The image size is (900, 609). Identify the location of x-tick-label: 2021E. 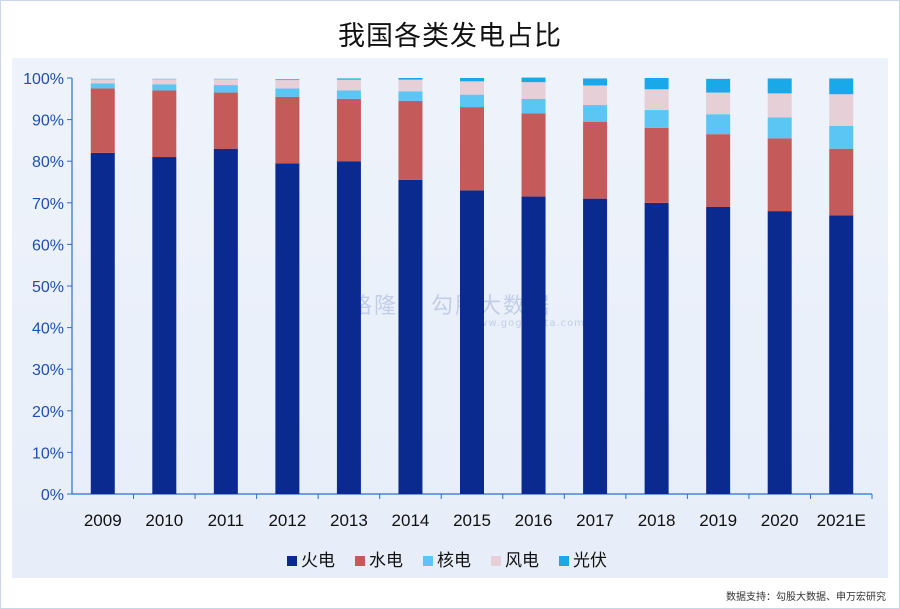
(841, 520).